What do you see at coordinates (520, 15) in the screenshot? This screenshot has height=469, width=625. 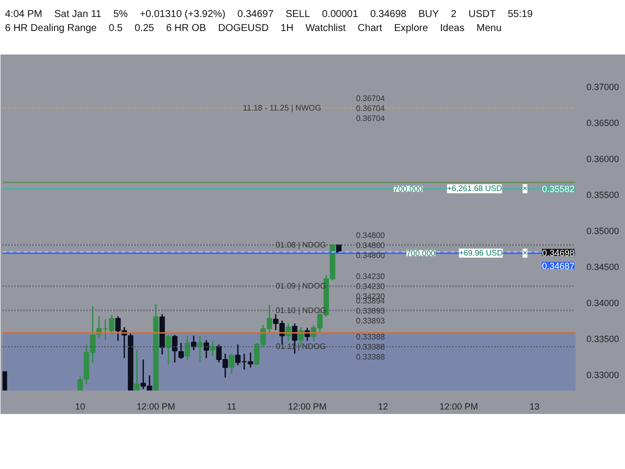 I see `text: 55:19` at bounding box center [520, 15].